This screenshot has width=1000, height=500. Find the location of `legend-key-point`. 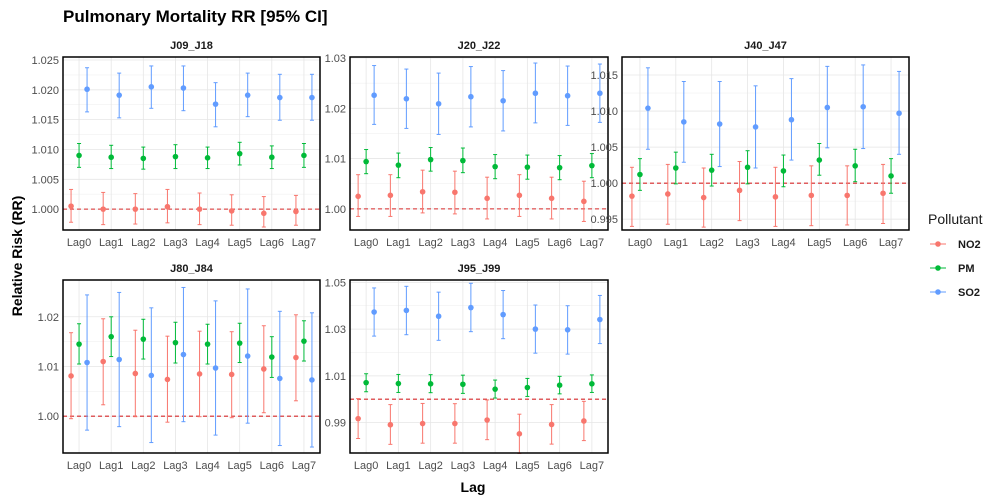

legend-key-point is located at coordinates (938, 292).